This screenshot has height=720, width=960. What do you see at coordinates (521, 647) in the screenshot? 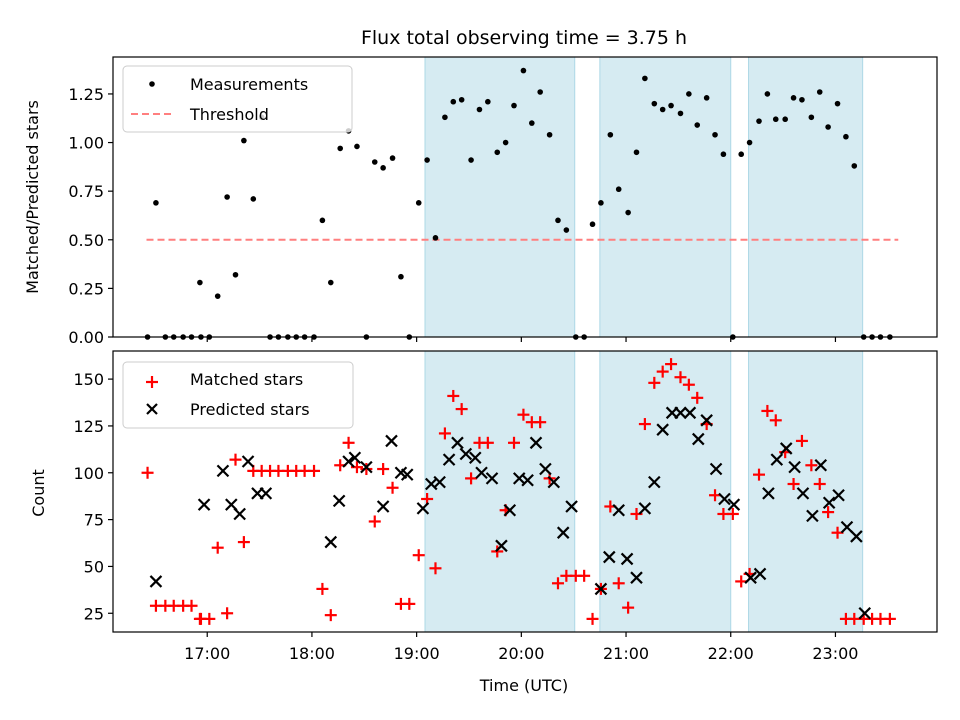
I see `bottom-x-ticks: 17:00 18:00 19:00 20:00 21:00 22:00 23:00` at bounding box center [521, 647].